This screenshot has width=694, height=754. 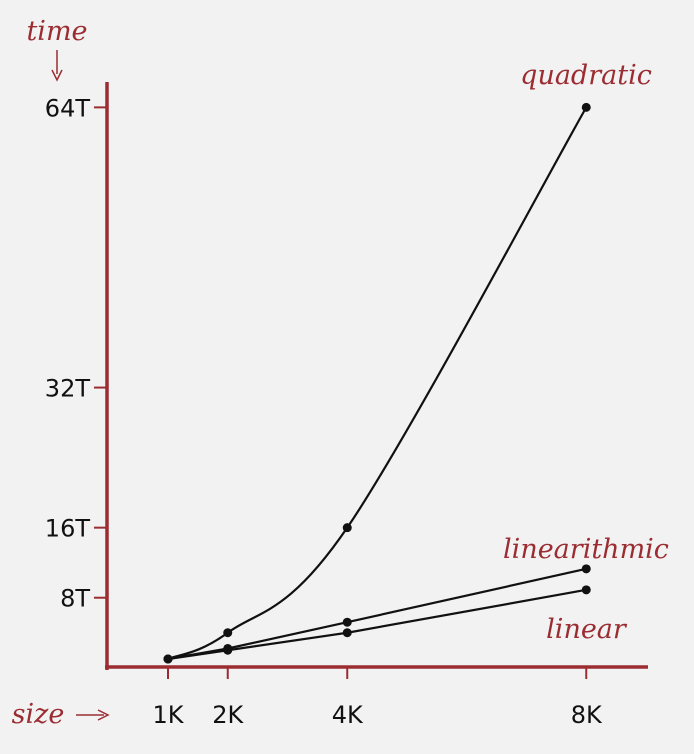 I want to click on series-label-linearithmic: linearithmic, so click(x=586, y=549).